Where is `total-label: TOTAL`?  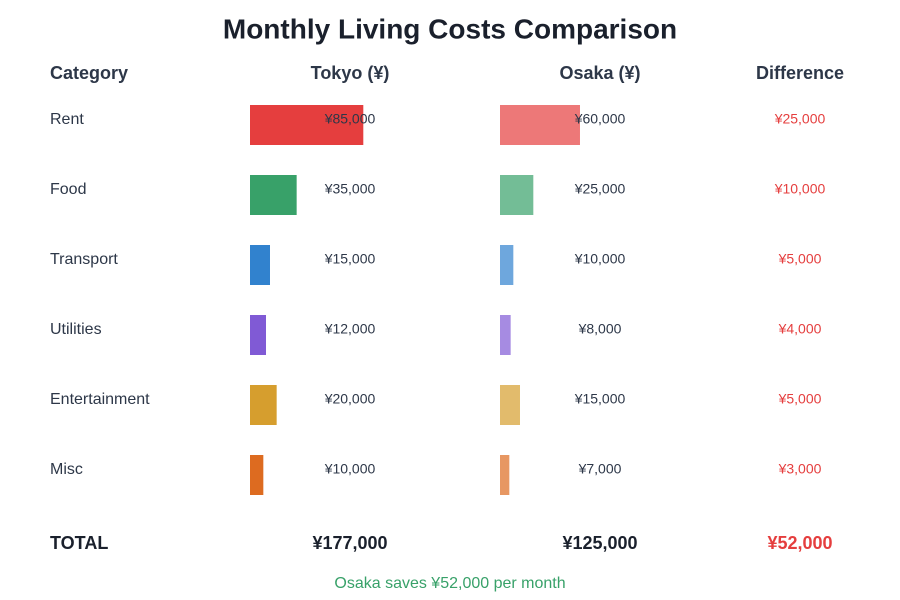 total-label: TOTAL is located at coordinates (79, 543).